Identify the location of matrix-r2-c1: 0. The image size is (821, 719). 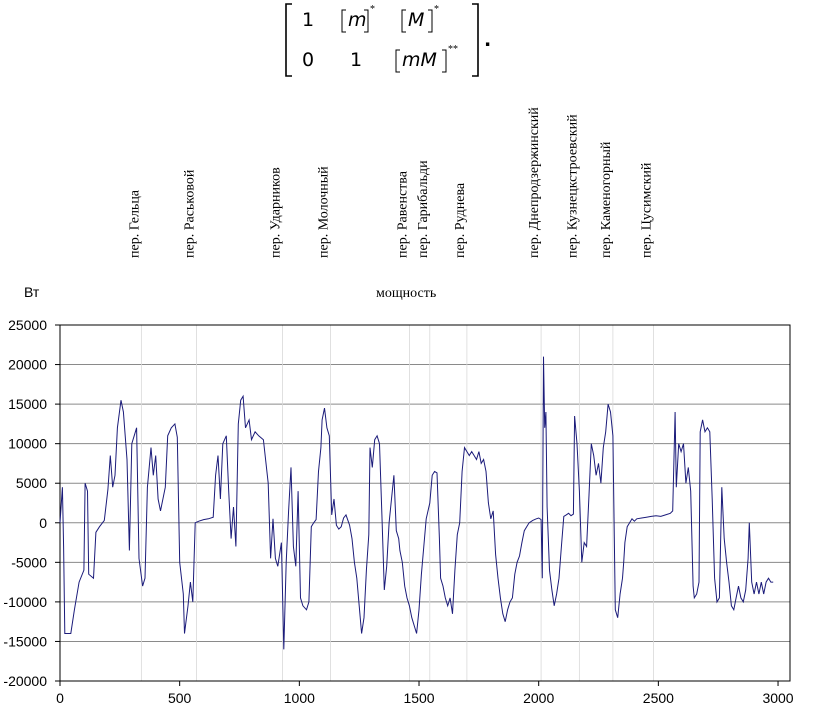
(308, 60).